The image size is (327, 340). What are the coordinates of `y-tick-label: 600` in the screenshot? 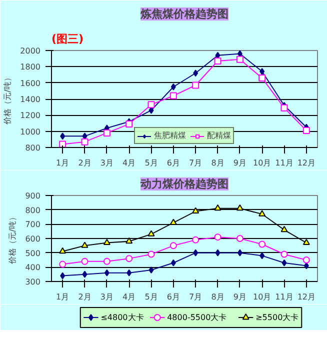 It's located at (33, 239).